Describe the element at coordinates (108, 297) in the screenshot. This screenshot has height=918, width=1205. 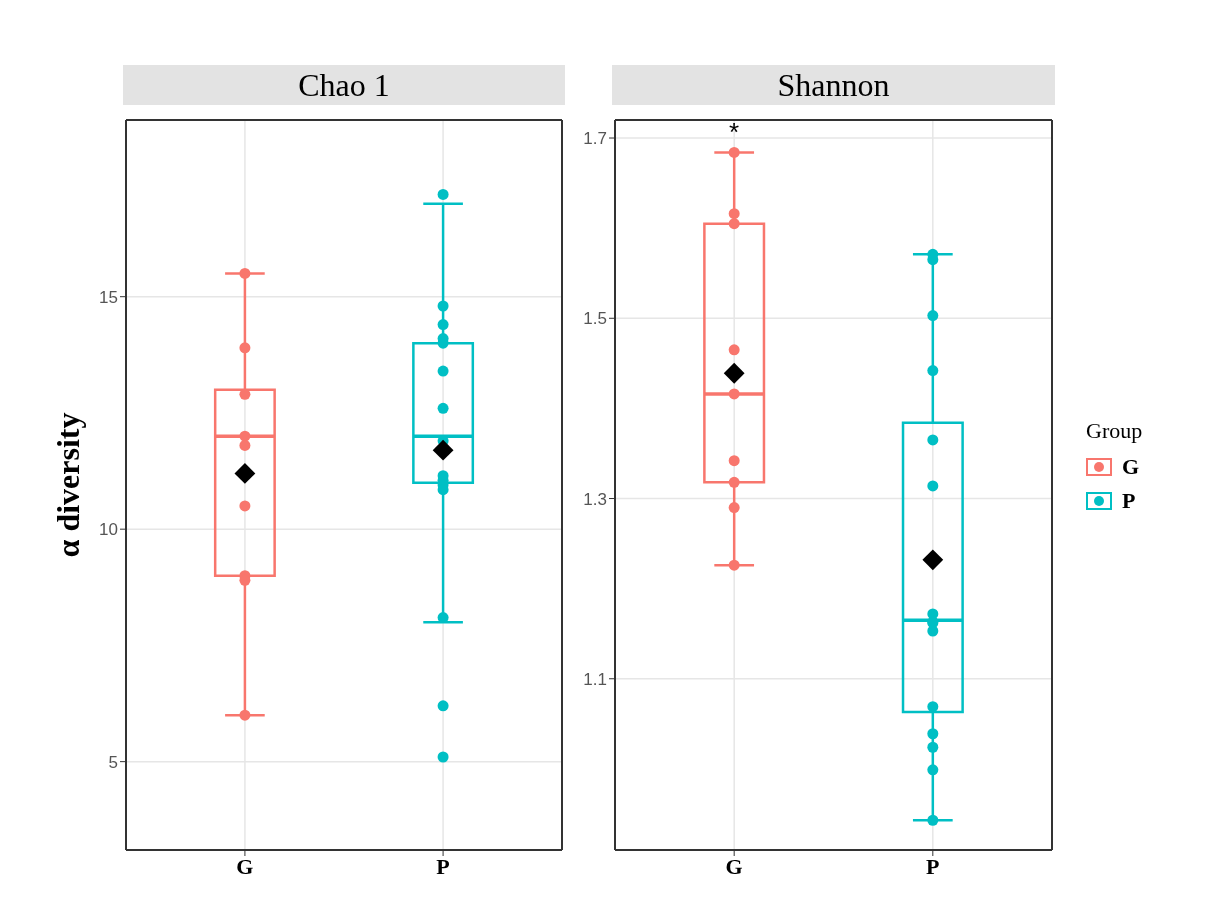
I see `y-tick-label: 15` at that location.